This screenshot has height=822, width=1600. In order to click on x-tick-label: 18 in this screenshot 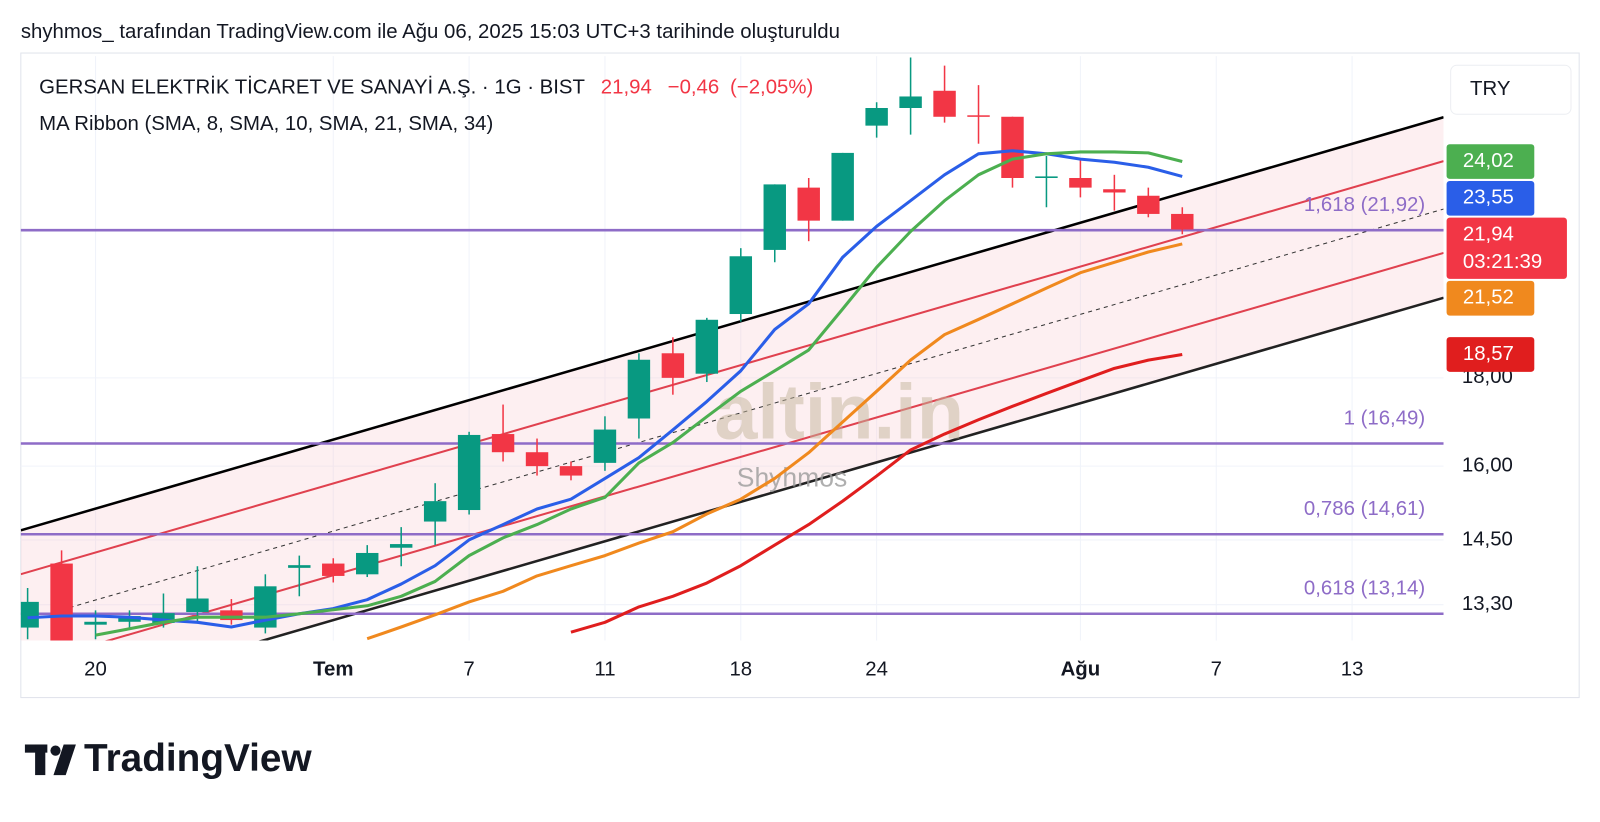, I will do `click(740, 669)`.